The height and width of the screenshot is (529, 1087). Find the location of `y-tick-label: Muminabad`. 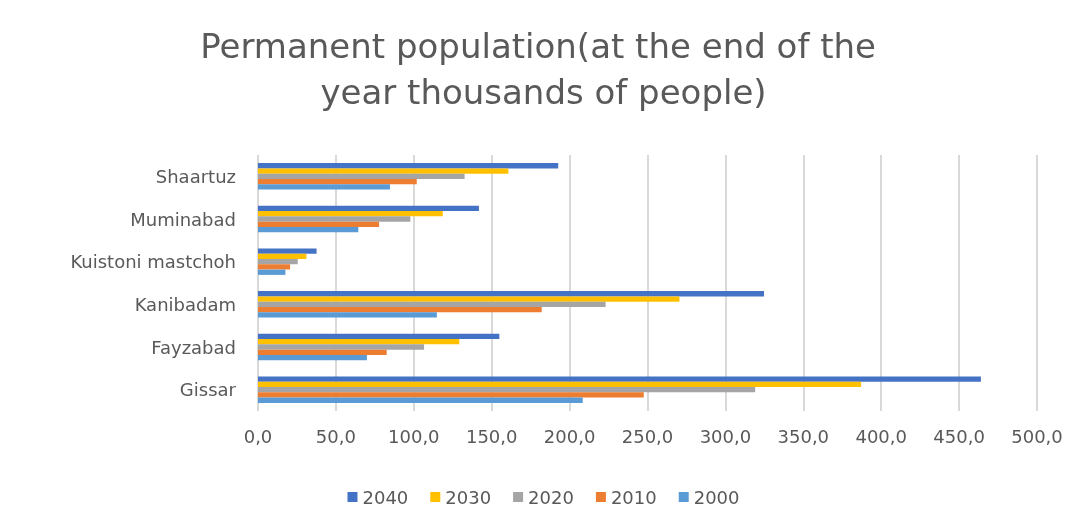

y-tick-label: Muminabad is located at coordinates (183, 219).